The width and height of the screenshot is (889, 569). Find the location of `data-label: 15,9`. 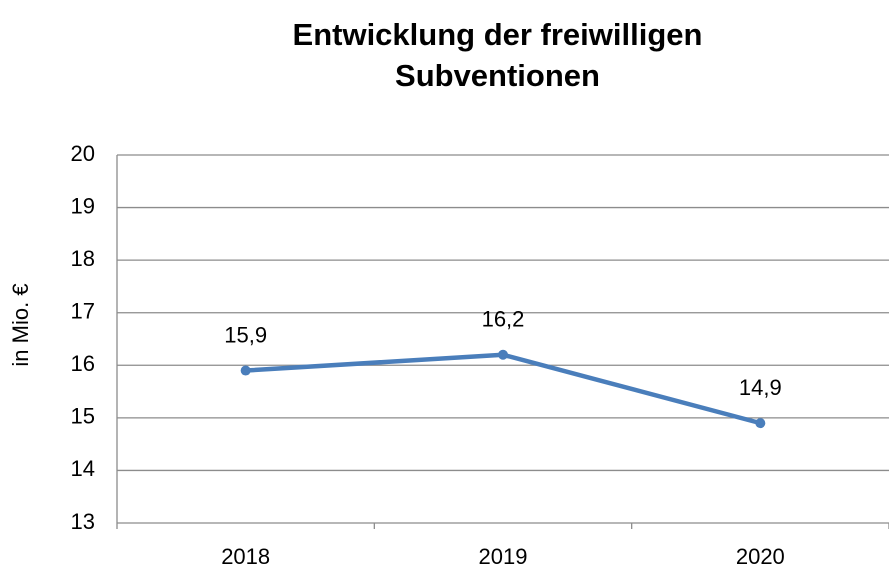

data-label: 15,9 is located at coordinates (245, 334).